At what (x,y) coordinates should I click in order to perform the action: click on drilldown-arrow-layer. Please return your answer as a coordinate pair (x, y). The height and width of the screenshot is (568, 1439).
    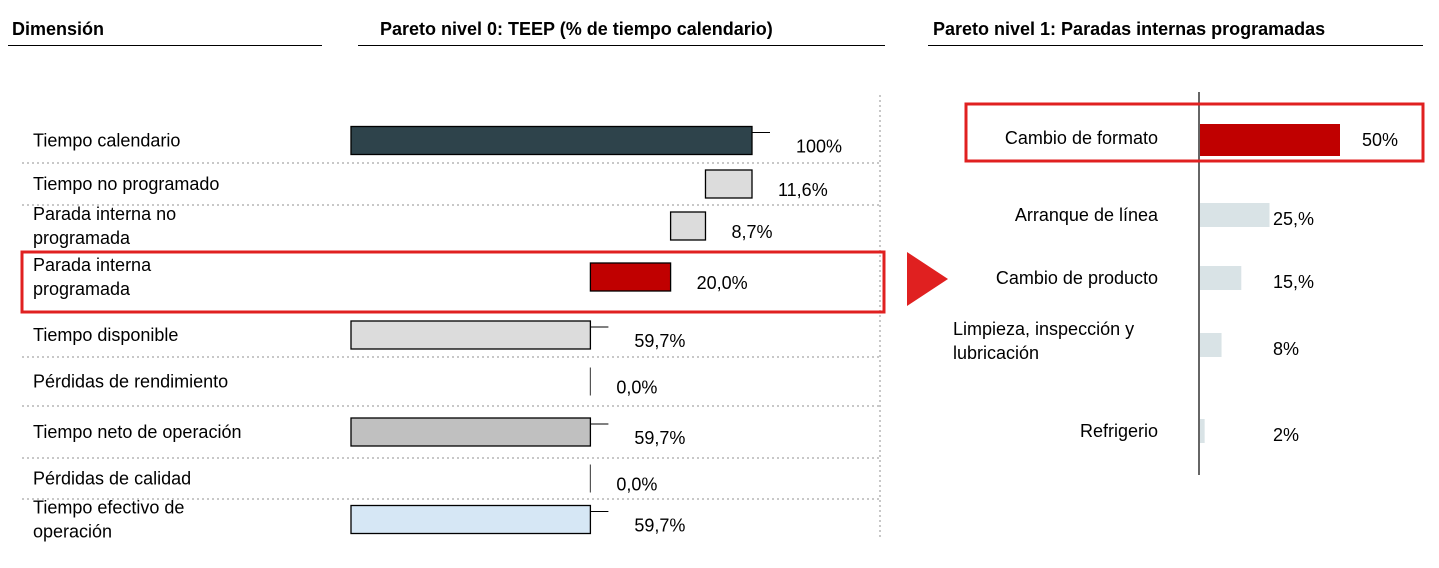
    Looking at the image, I should click on (927, 279).